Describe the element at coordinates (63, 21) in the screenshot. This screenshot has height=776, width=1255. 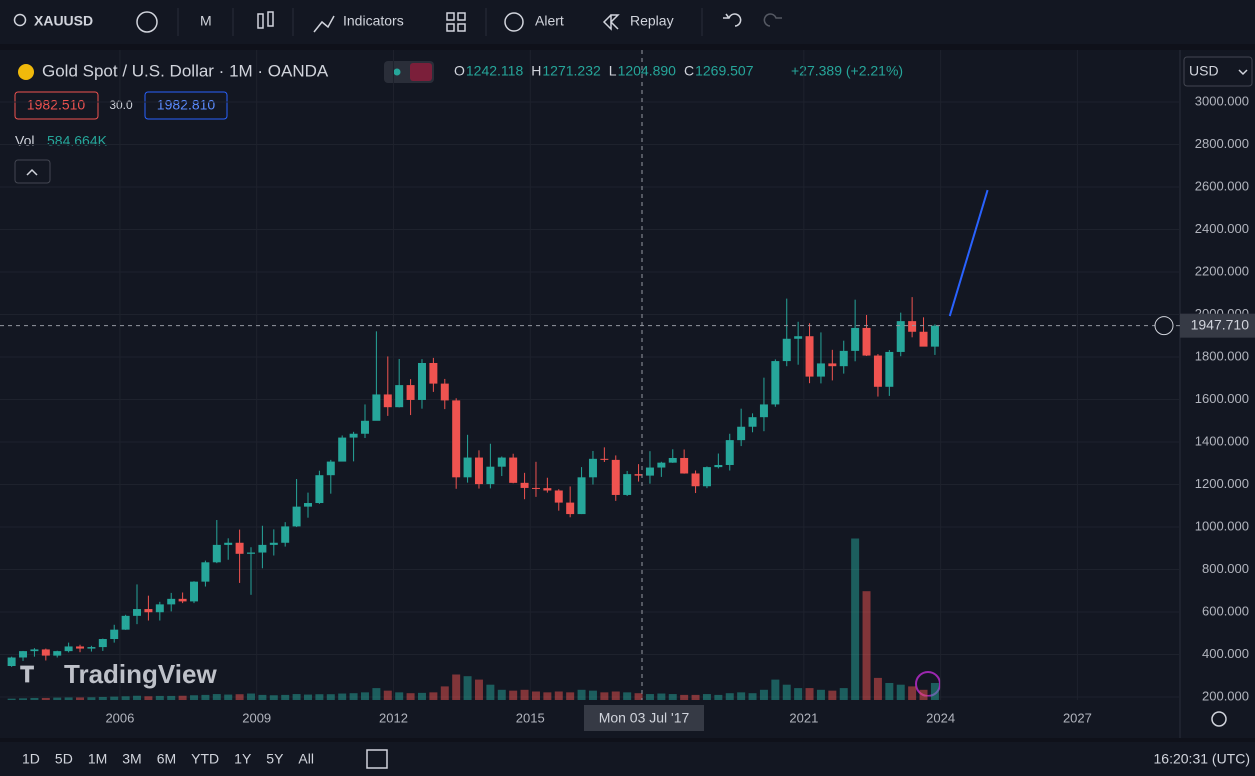
I see `symbol: XAUUSD` at that location.